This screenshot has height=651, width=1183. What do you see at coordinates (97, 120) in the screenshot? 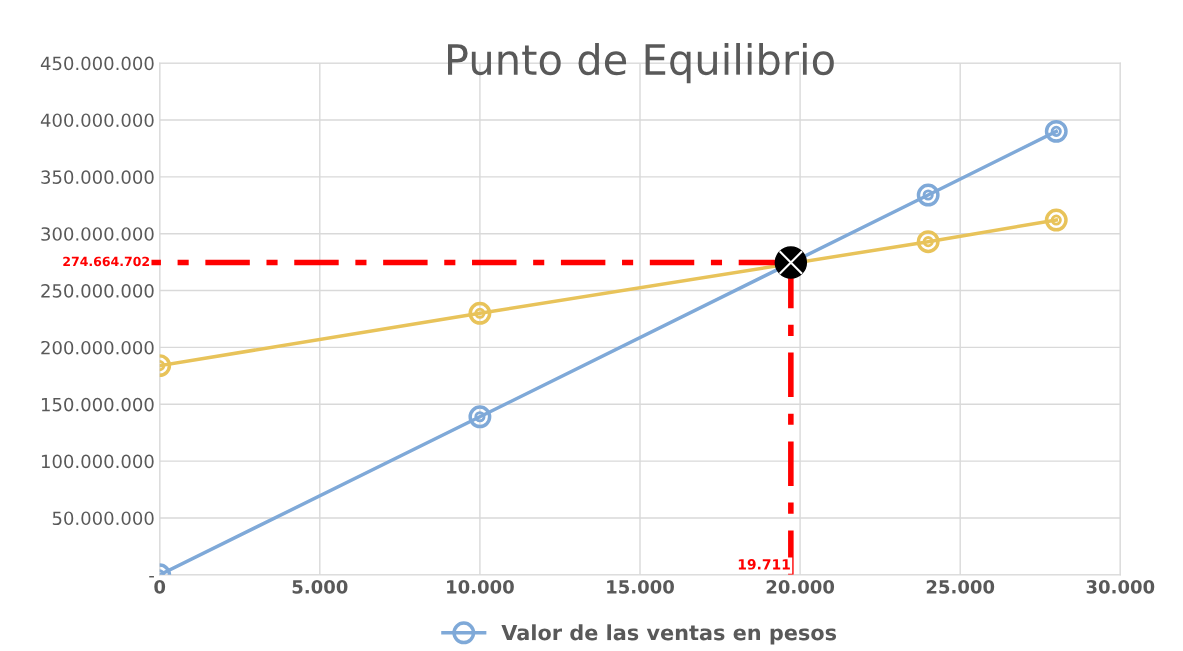
I see `y-tick-label: 400.000.000` at bounding box center [97, 120].